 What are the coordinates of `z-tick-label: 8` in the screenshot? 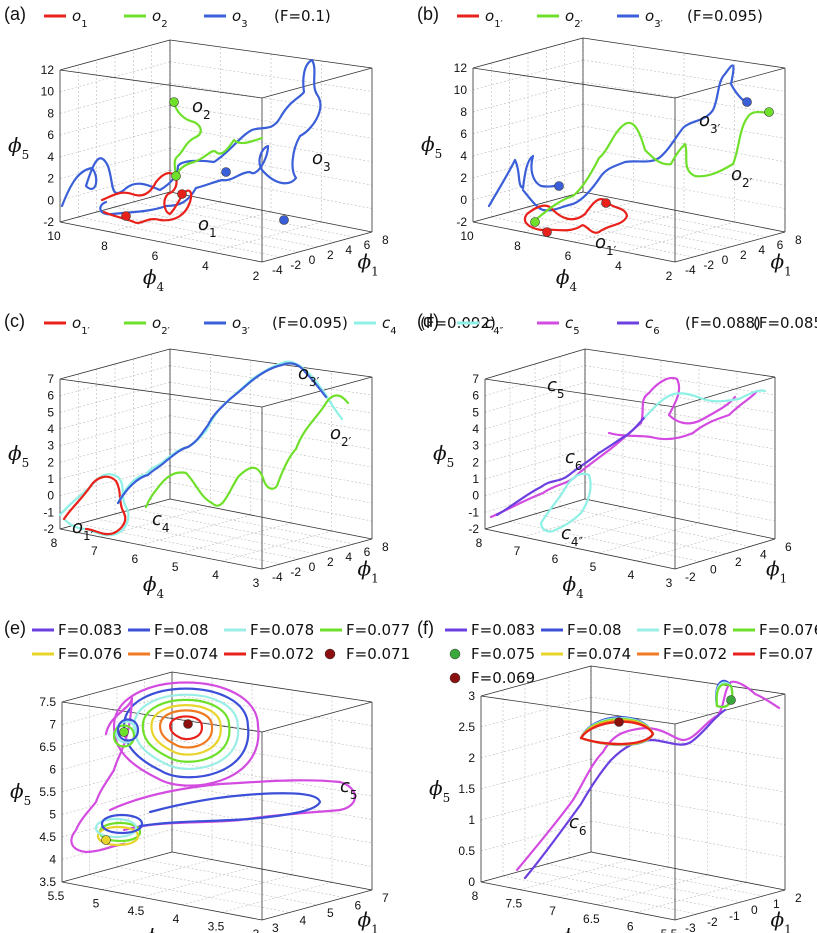 It's located at (463, 112).